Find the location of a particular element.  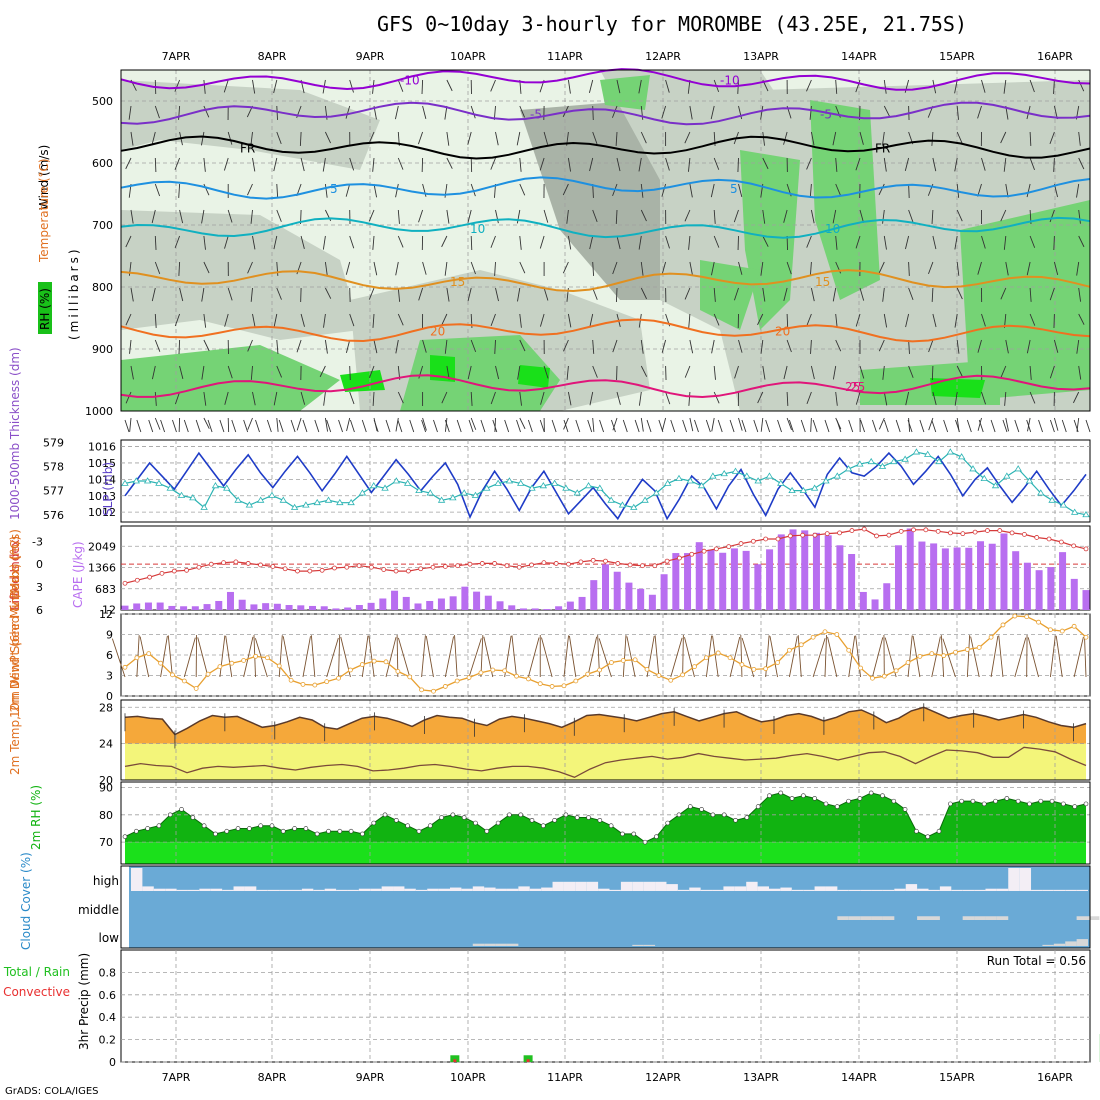

bottom-day-label-5: 12APR is located at coordinates (663, 1077).